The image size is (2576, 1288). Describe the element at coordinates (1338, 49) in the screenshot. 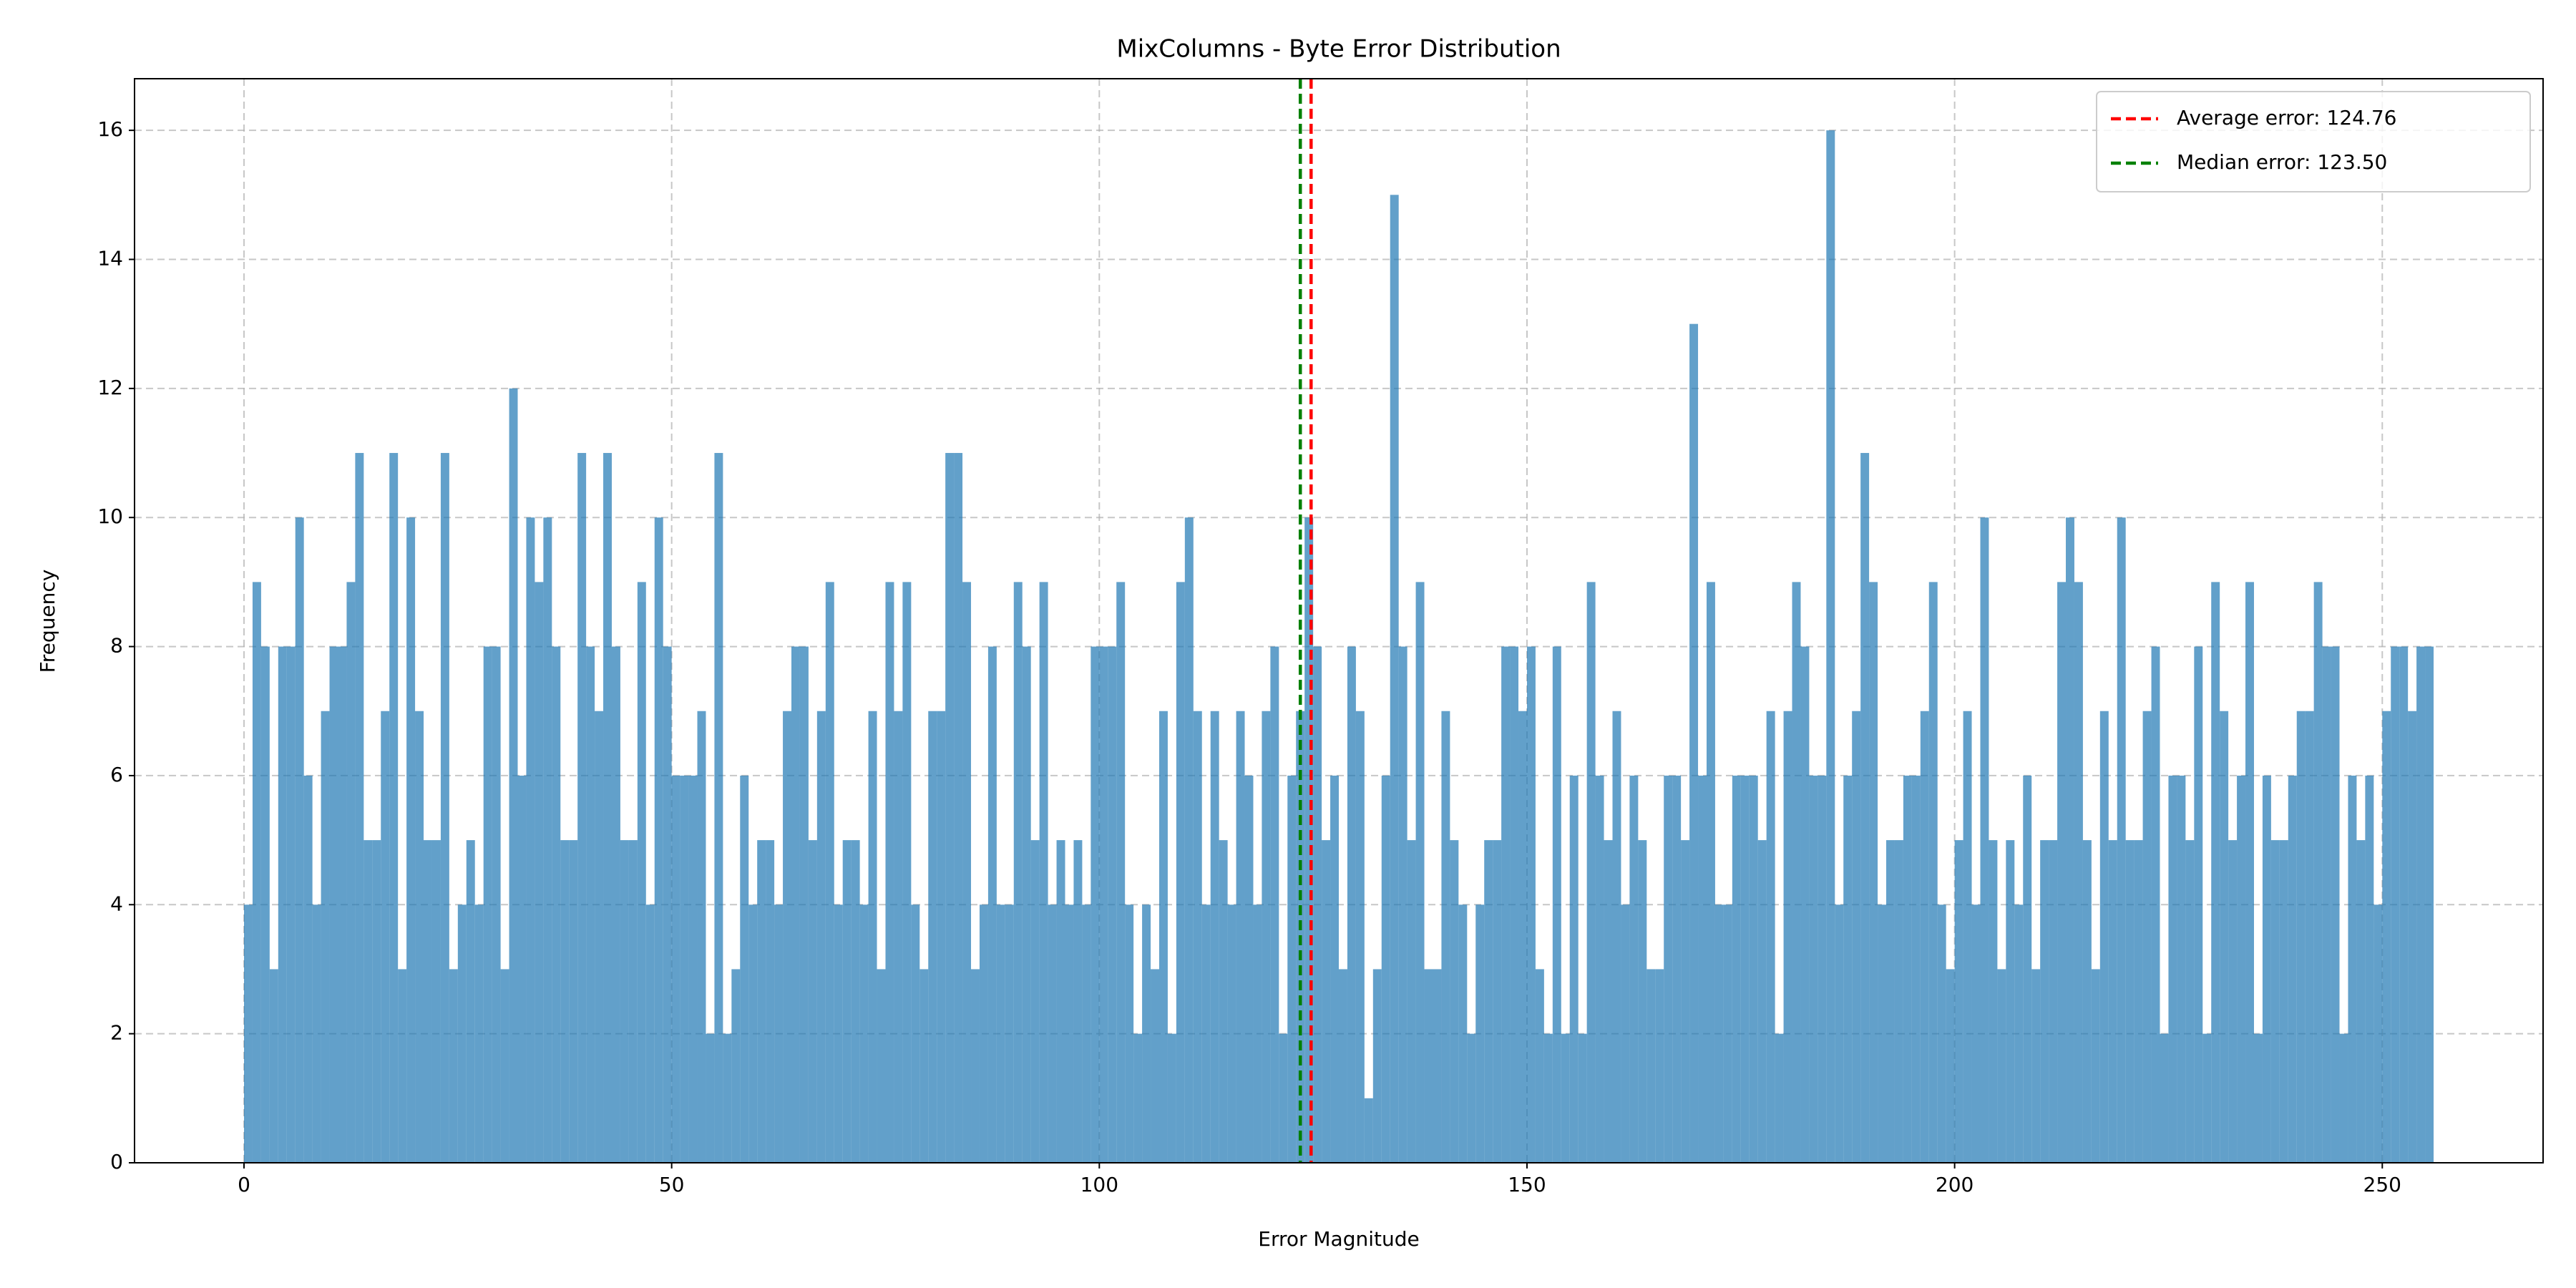

I see `chart-title: MixColumns - Byte Error Distribution` at that location.